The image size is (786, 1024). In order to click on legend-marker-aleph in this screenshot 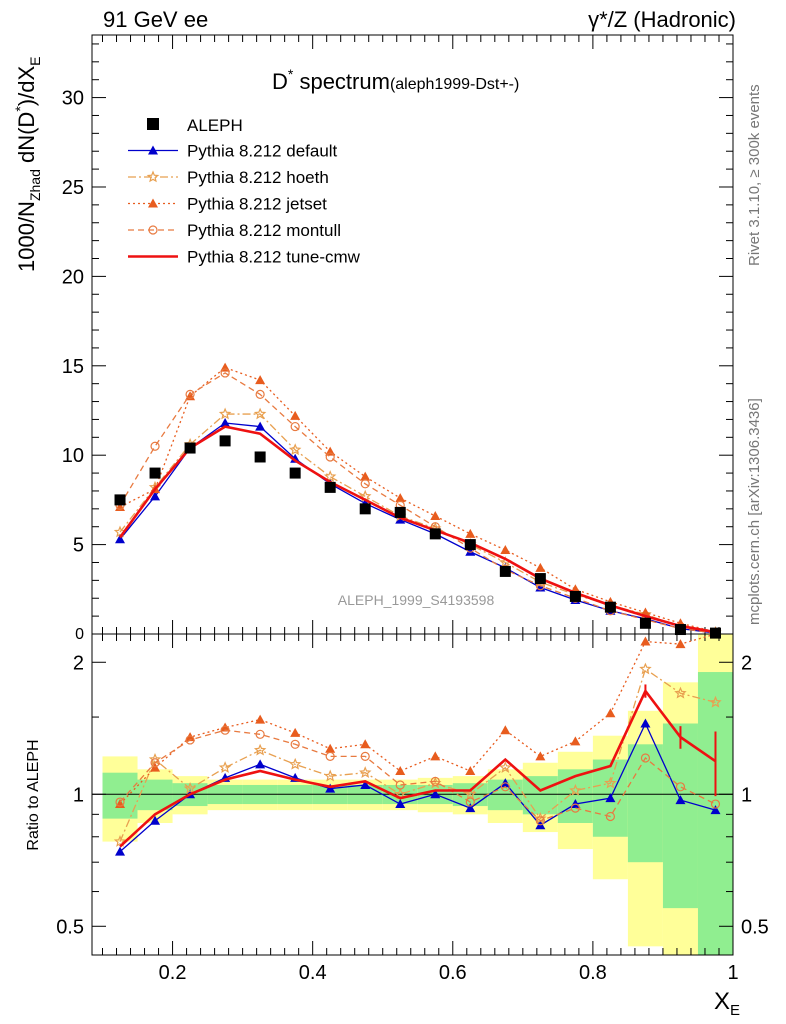, I will do `click(153, 124)`.